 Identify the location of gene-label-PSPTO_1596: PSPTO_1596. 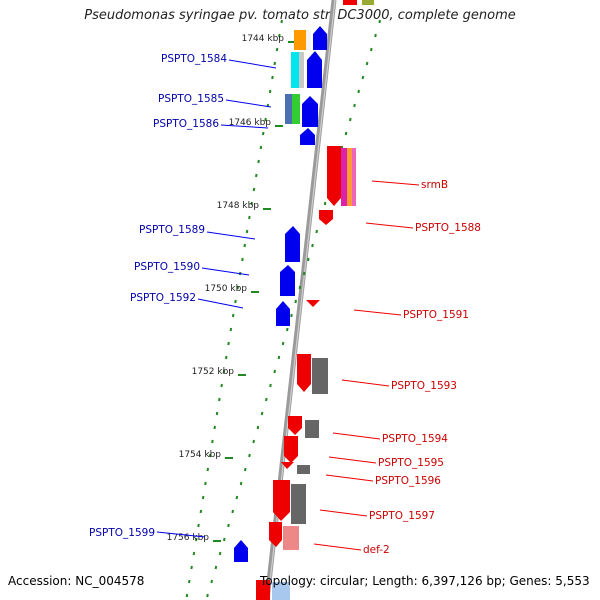
(408, 481).